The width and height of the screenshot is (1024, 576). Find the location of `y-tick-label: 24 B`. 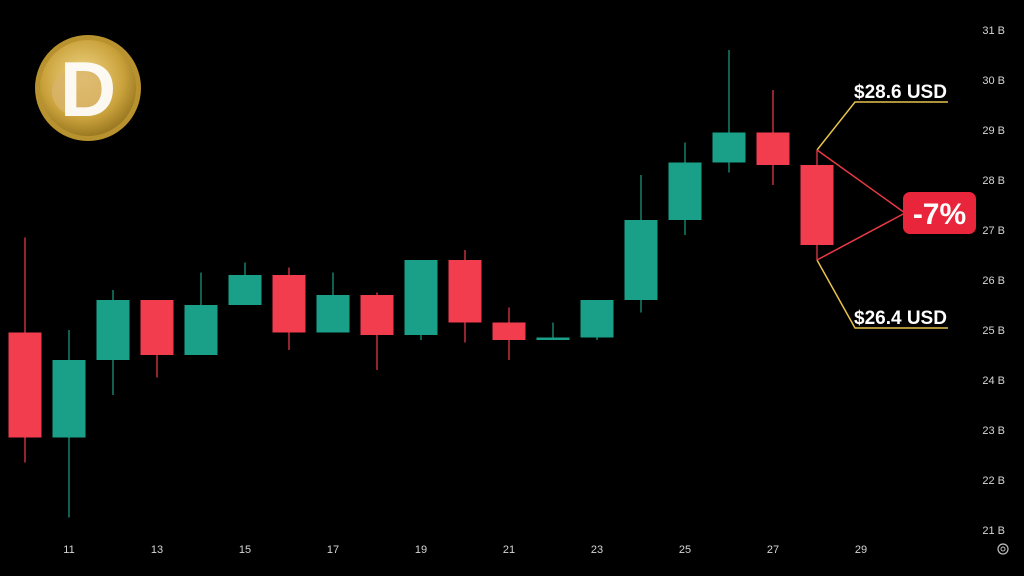

y-tick-label: 24 B is located at coordinates (993, 381).